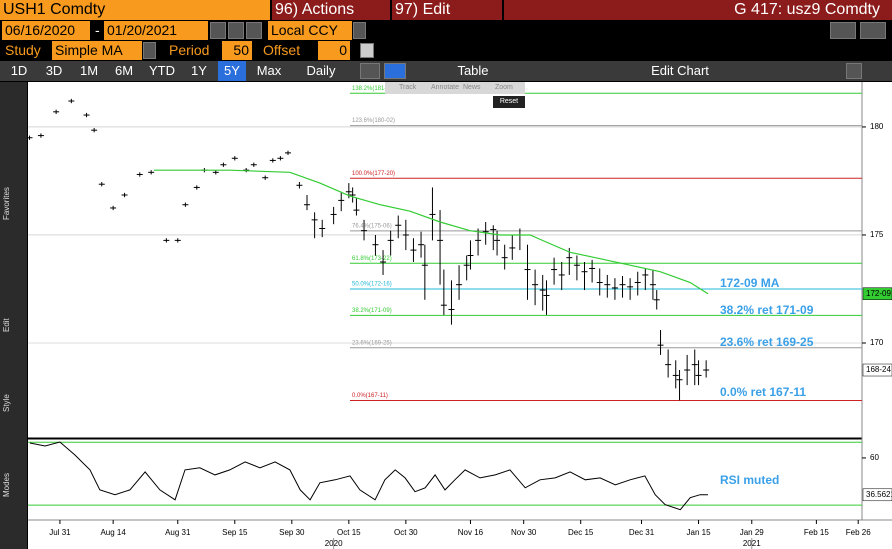  Describe the element at coordinates (369, 476) in the screenshot. I see `rsi-line` at that location.